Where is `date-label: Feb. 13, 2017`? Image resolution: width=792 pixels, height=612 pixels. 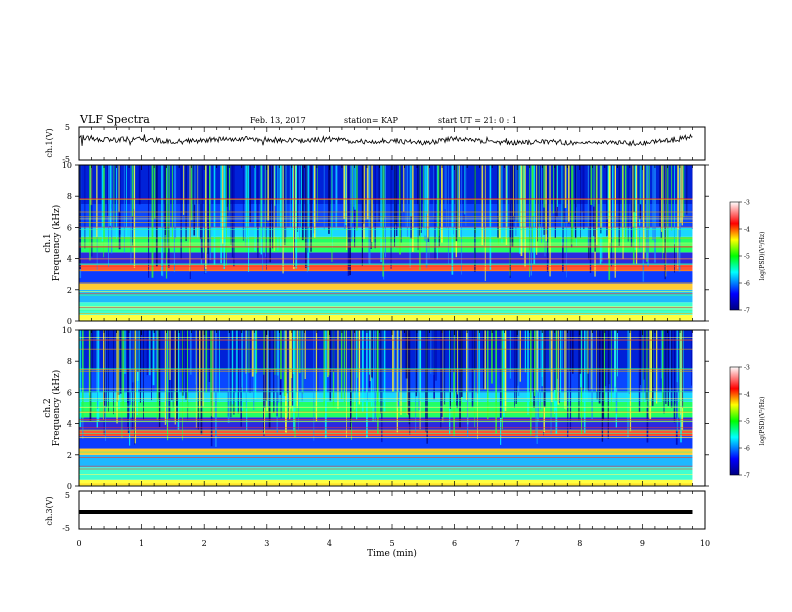 date-label: Feb. 13, 2017 is located at coordinates (278, 120).